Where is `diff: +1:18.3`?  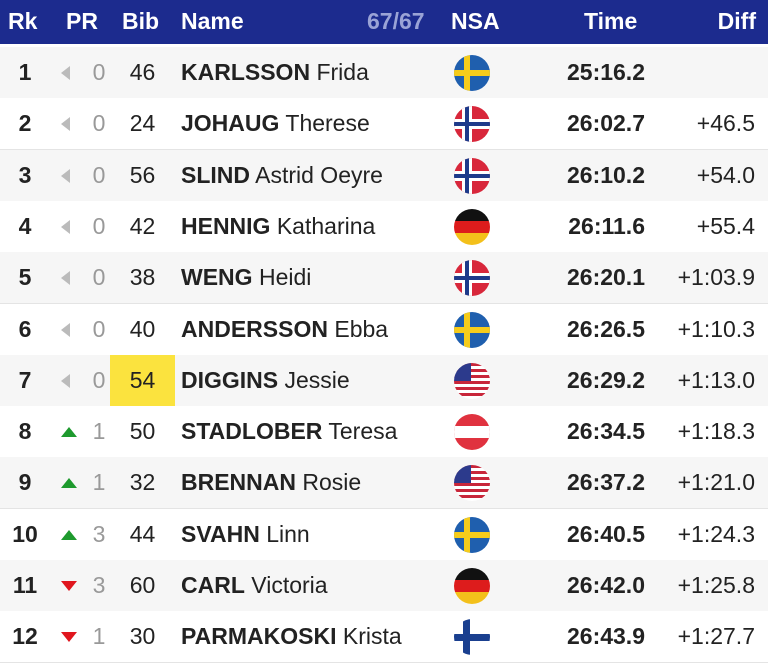
diff: +1:18.3 is located at coordinates (716, 431).